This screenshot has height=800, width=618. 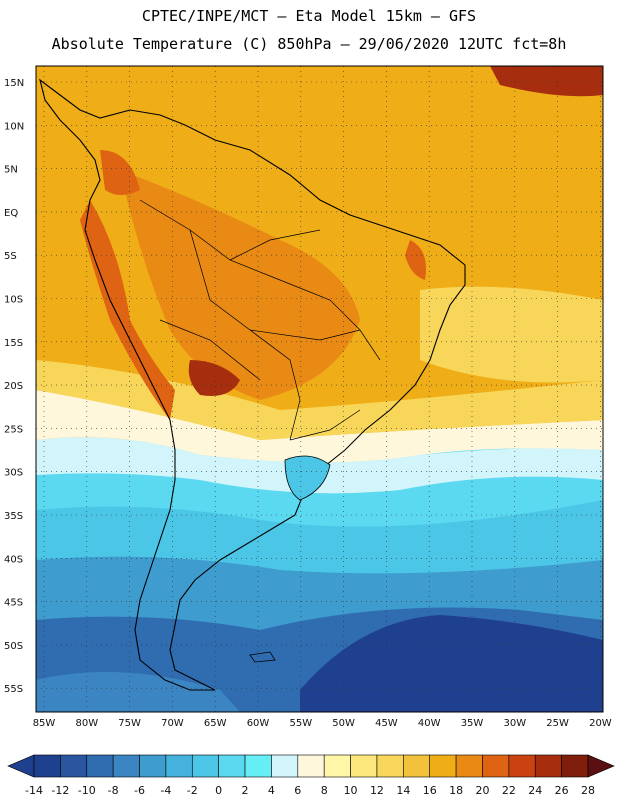 What do you see at coordinates (297, 790) in the screenshot?
I see `colorbar-label: 6` at bounding box center [297, 790].